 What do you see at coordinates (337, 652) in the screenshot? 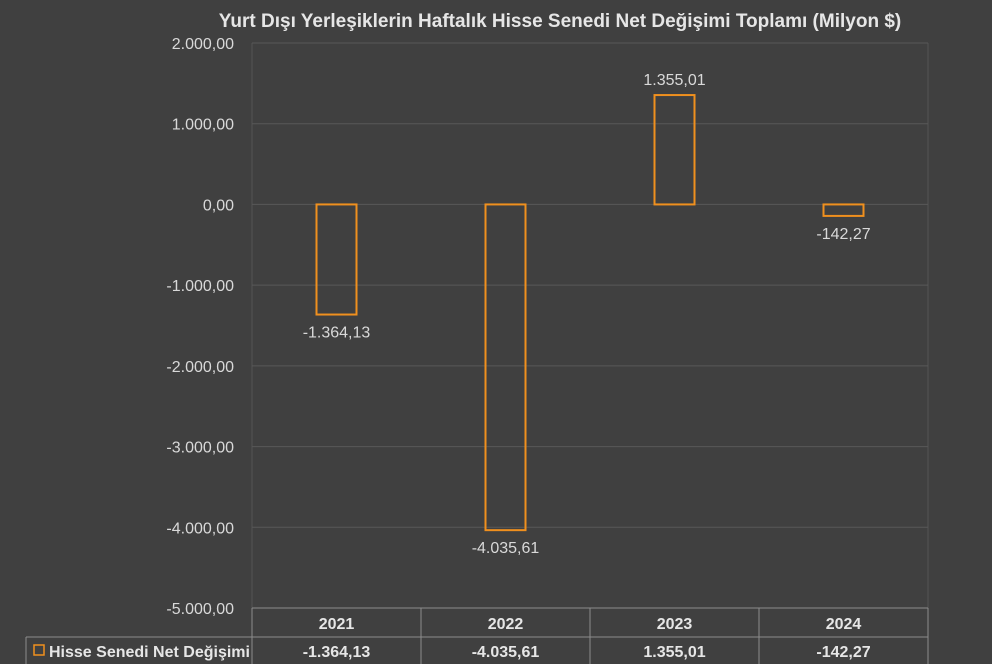
I see `table-value-cell: -1.364,13` at bounding box center [337, 652].